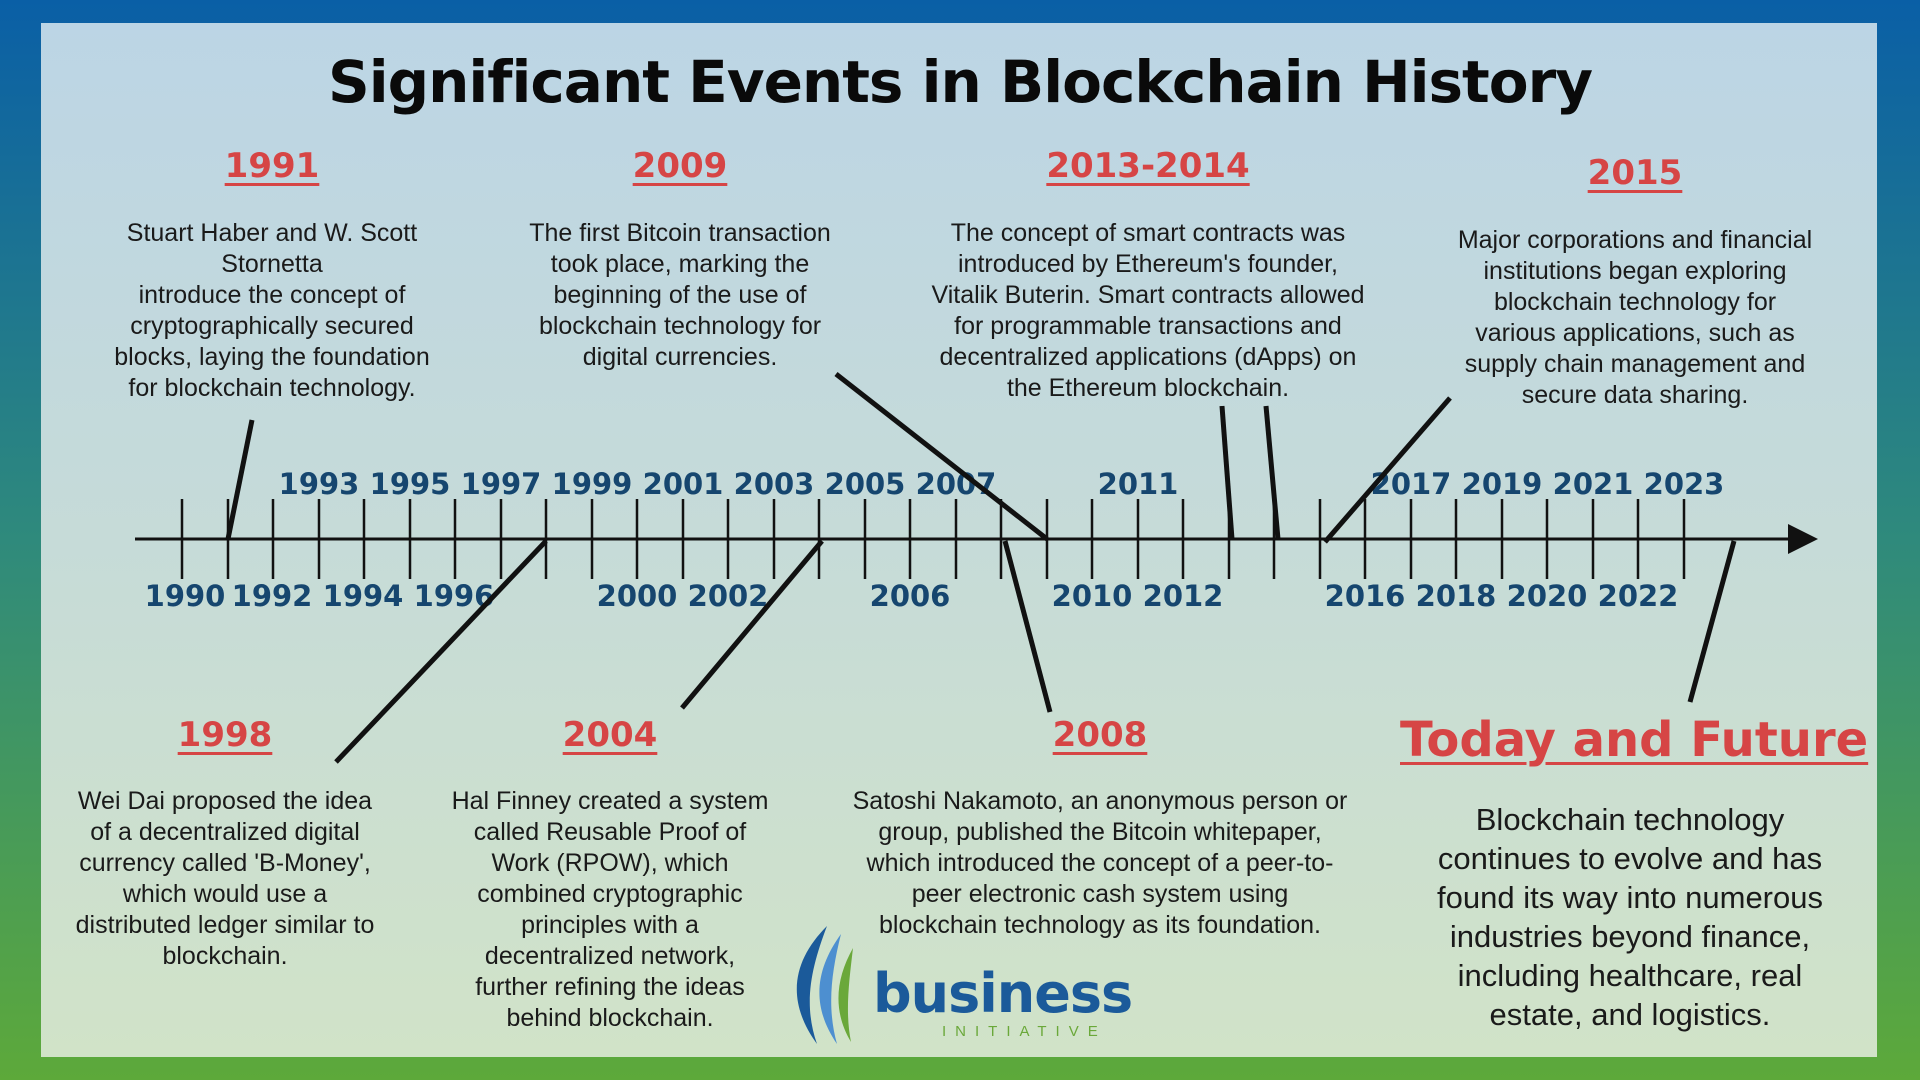 Image resolution: width=1920 pixels, height=1080 pixels. Describe the element at coordinates (1227, 472) in the screenshot. I see `connector-2013` at that location.